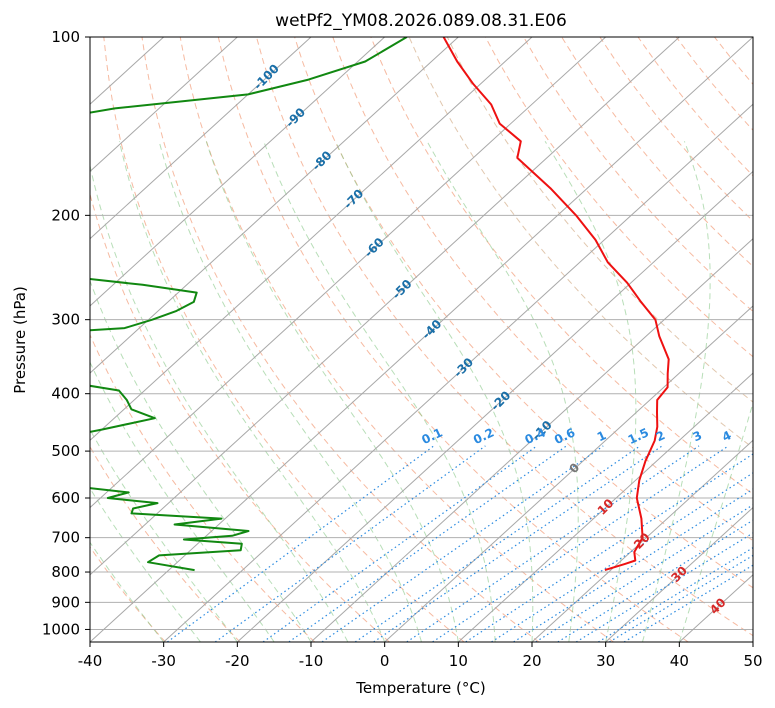 Image resolution: width=775 pixels, height=708 pixels. Describe the element at coordinates (421, 21) in the screenshot. I see `chart-title: wetPf2_YM08.2026.089.08.31.E06` at that location.